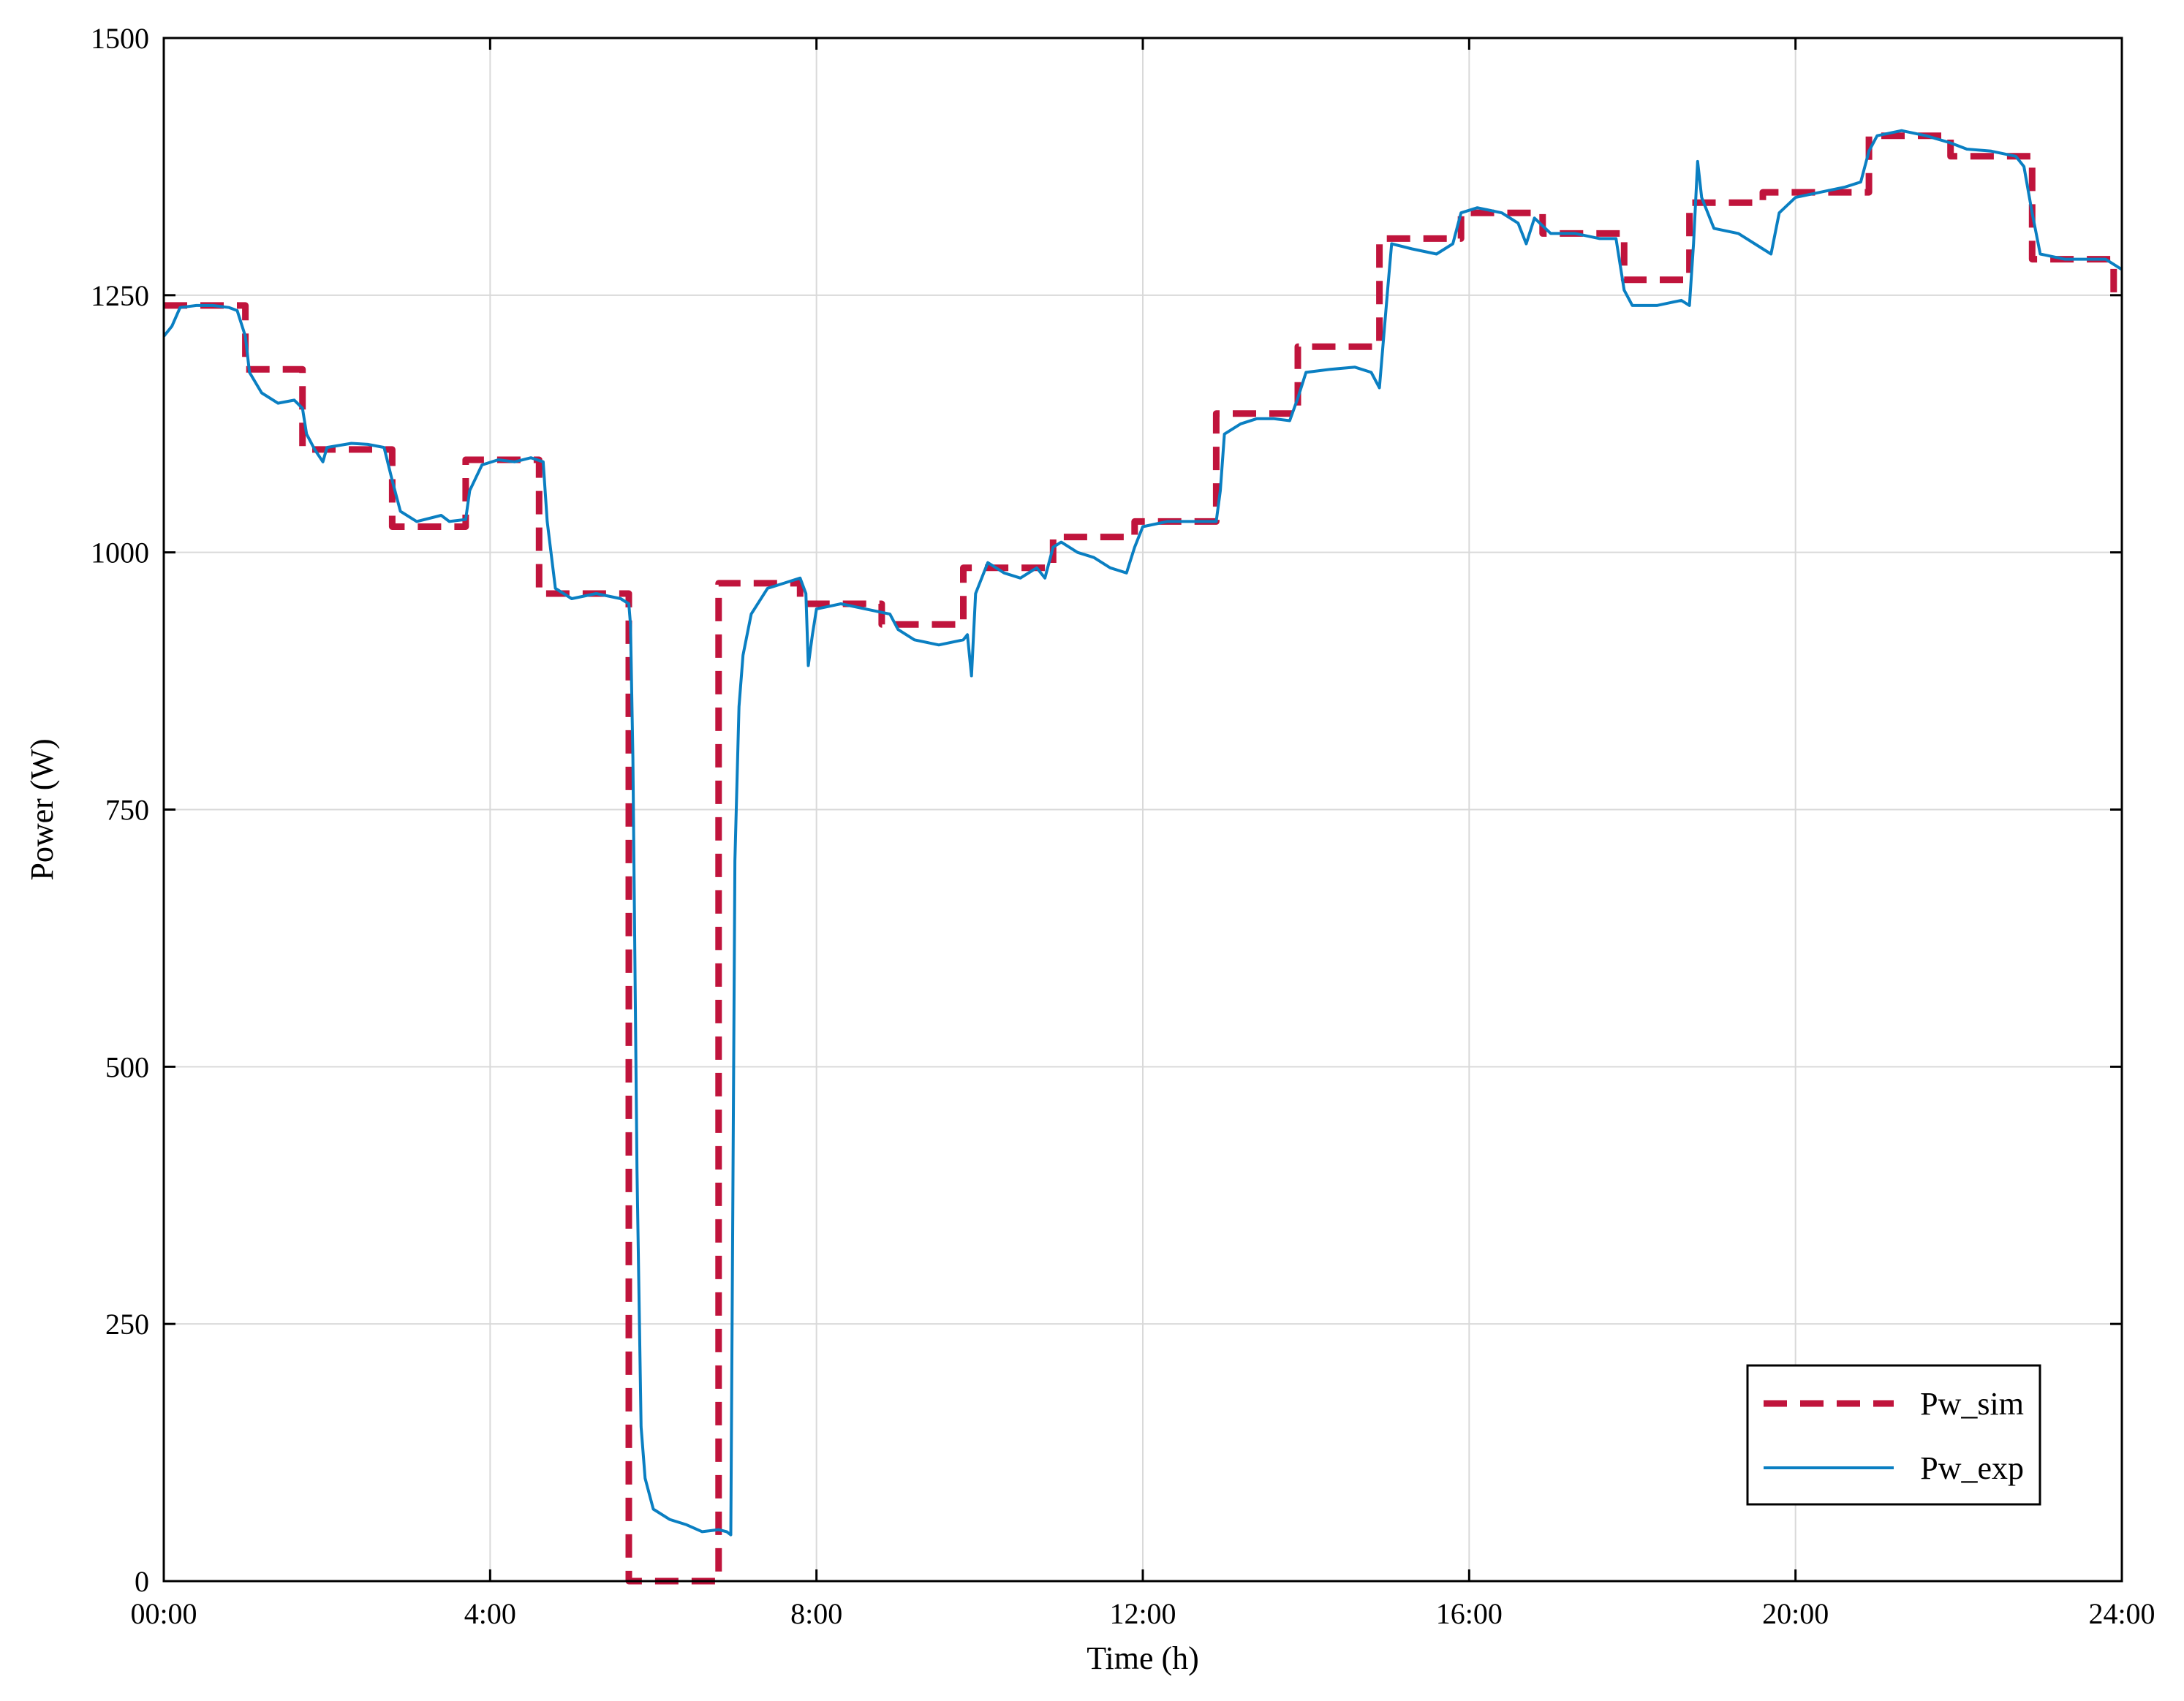  What do you see at coordinates (127, 1066) in the screenshot?
I see `y-tick-label: 500` at bounding box center [127, 1066].